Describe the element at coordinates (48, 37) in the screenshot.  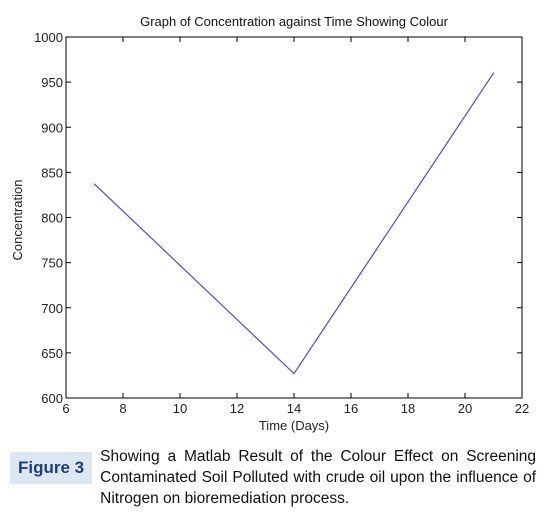
I see `y-tick-label: 1000` at that location.